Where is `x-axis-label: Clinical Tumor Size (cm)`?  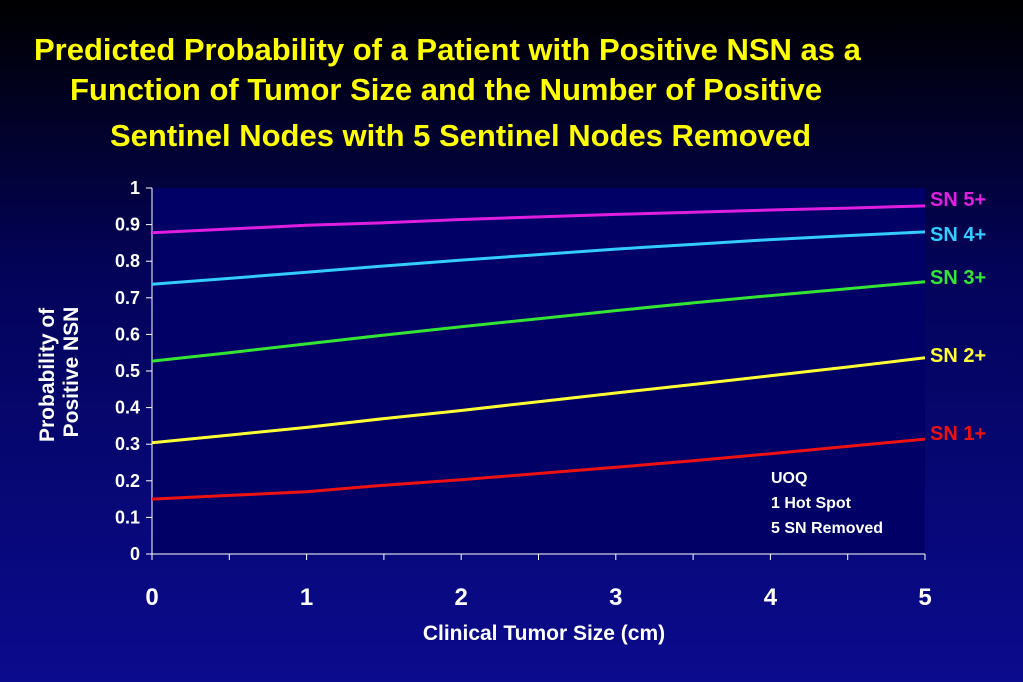
x-axis-label: Clinical Tumor Size (cm) is located at coordinates (544, 633).